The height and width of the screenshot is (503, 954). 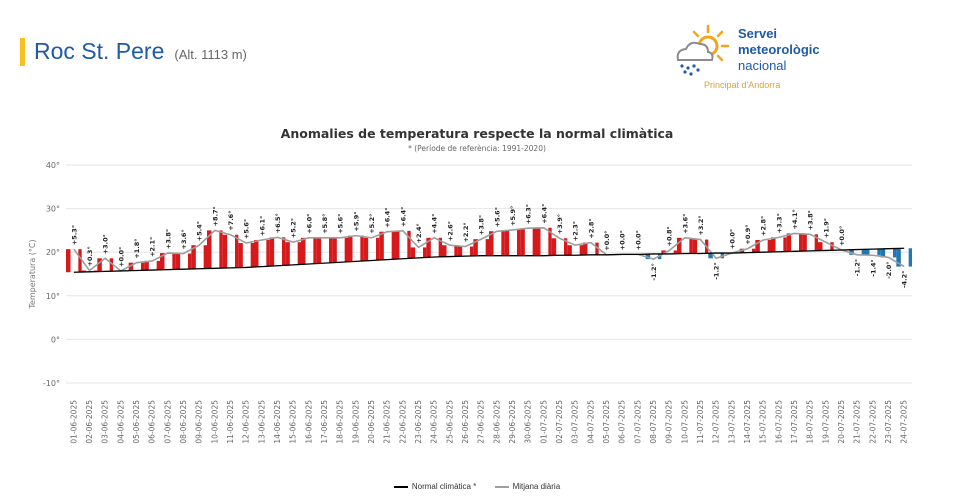 I want to click on logo-line-1: Servei, so click(x=758, y=33).